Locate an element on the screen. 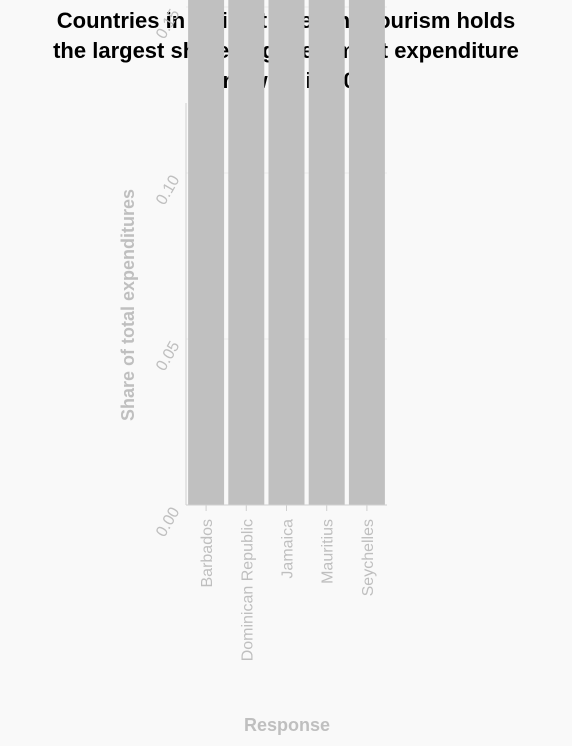  x-tick-label: Jamaica is located at coordinates (288, 549).